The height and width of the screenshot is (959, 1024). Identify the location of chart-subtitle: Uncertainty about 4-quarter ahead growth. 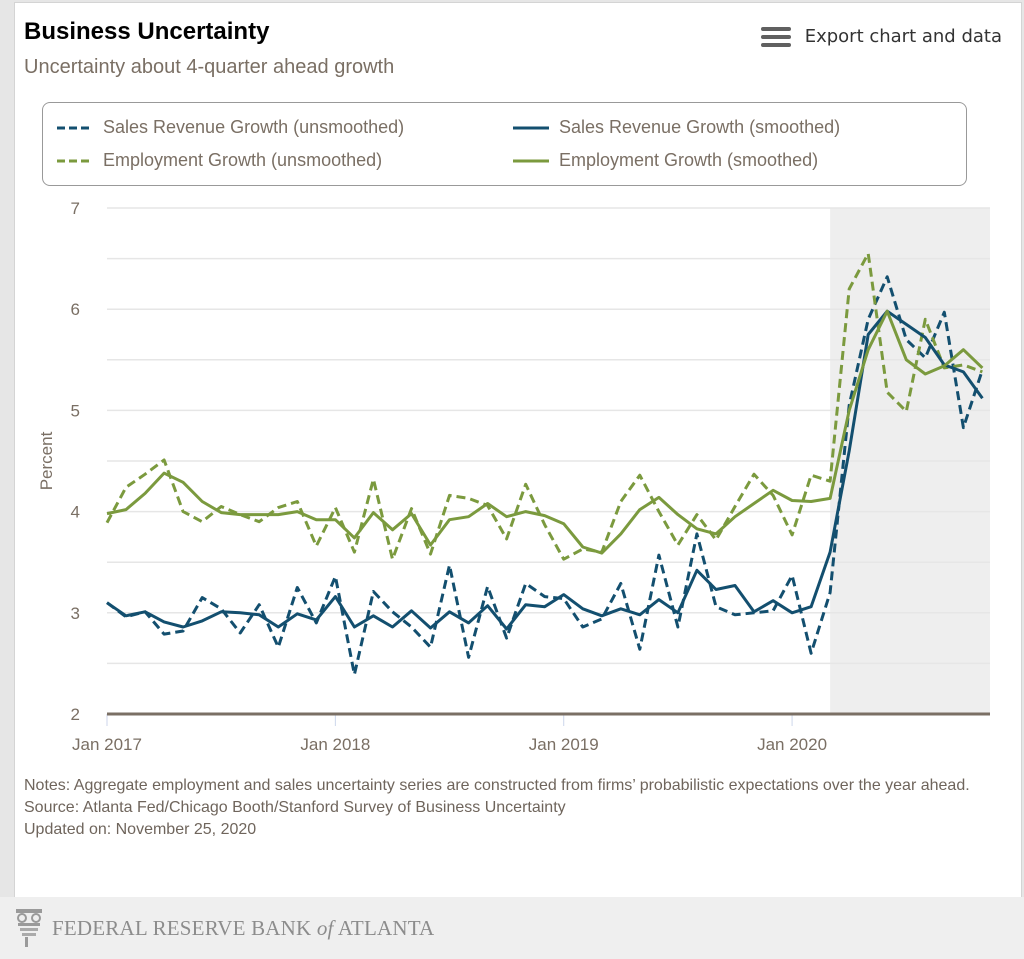
(209, 67).